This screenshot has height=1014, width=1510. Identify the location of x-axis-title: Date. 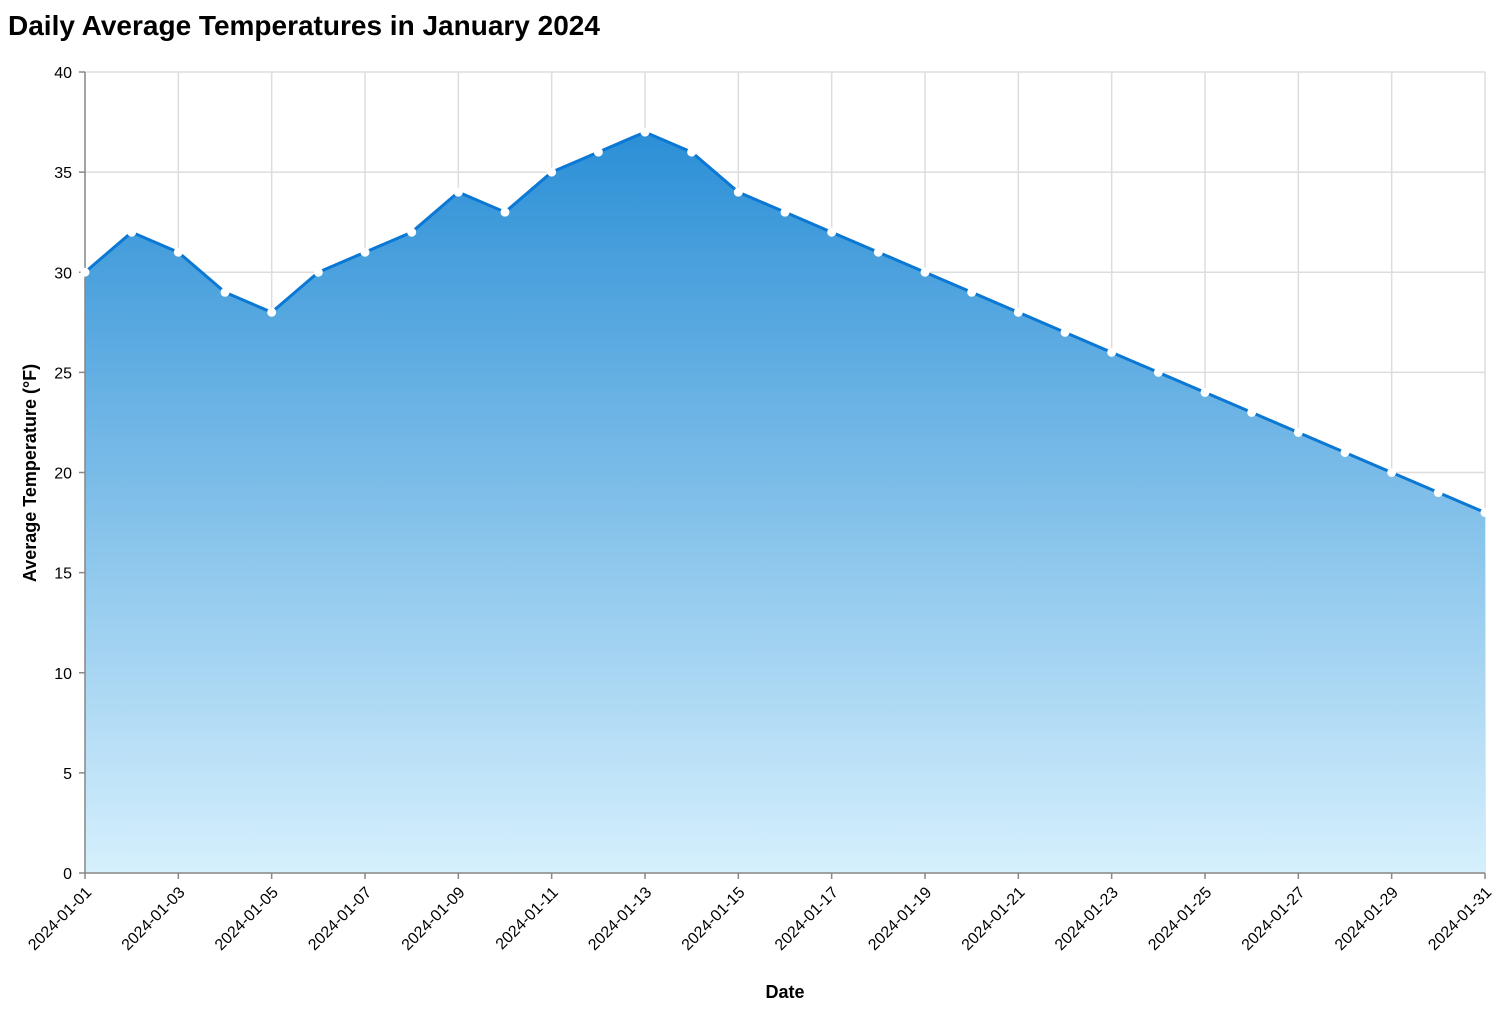
(784, 992).